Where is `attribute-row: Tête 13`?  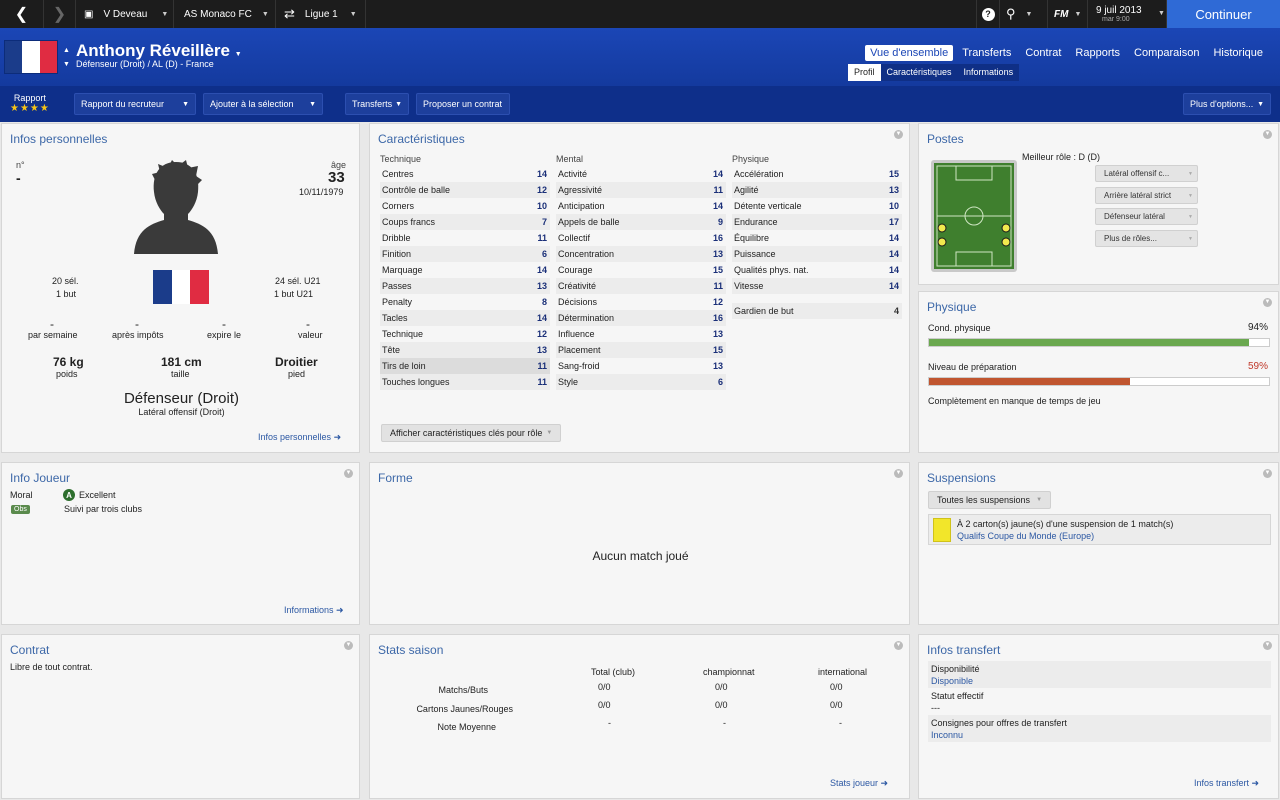
attribute-row: Tête 13 is located at coordinates (465, 350).